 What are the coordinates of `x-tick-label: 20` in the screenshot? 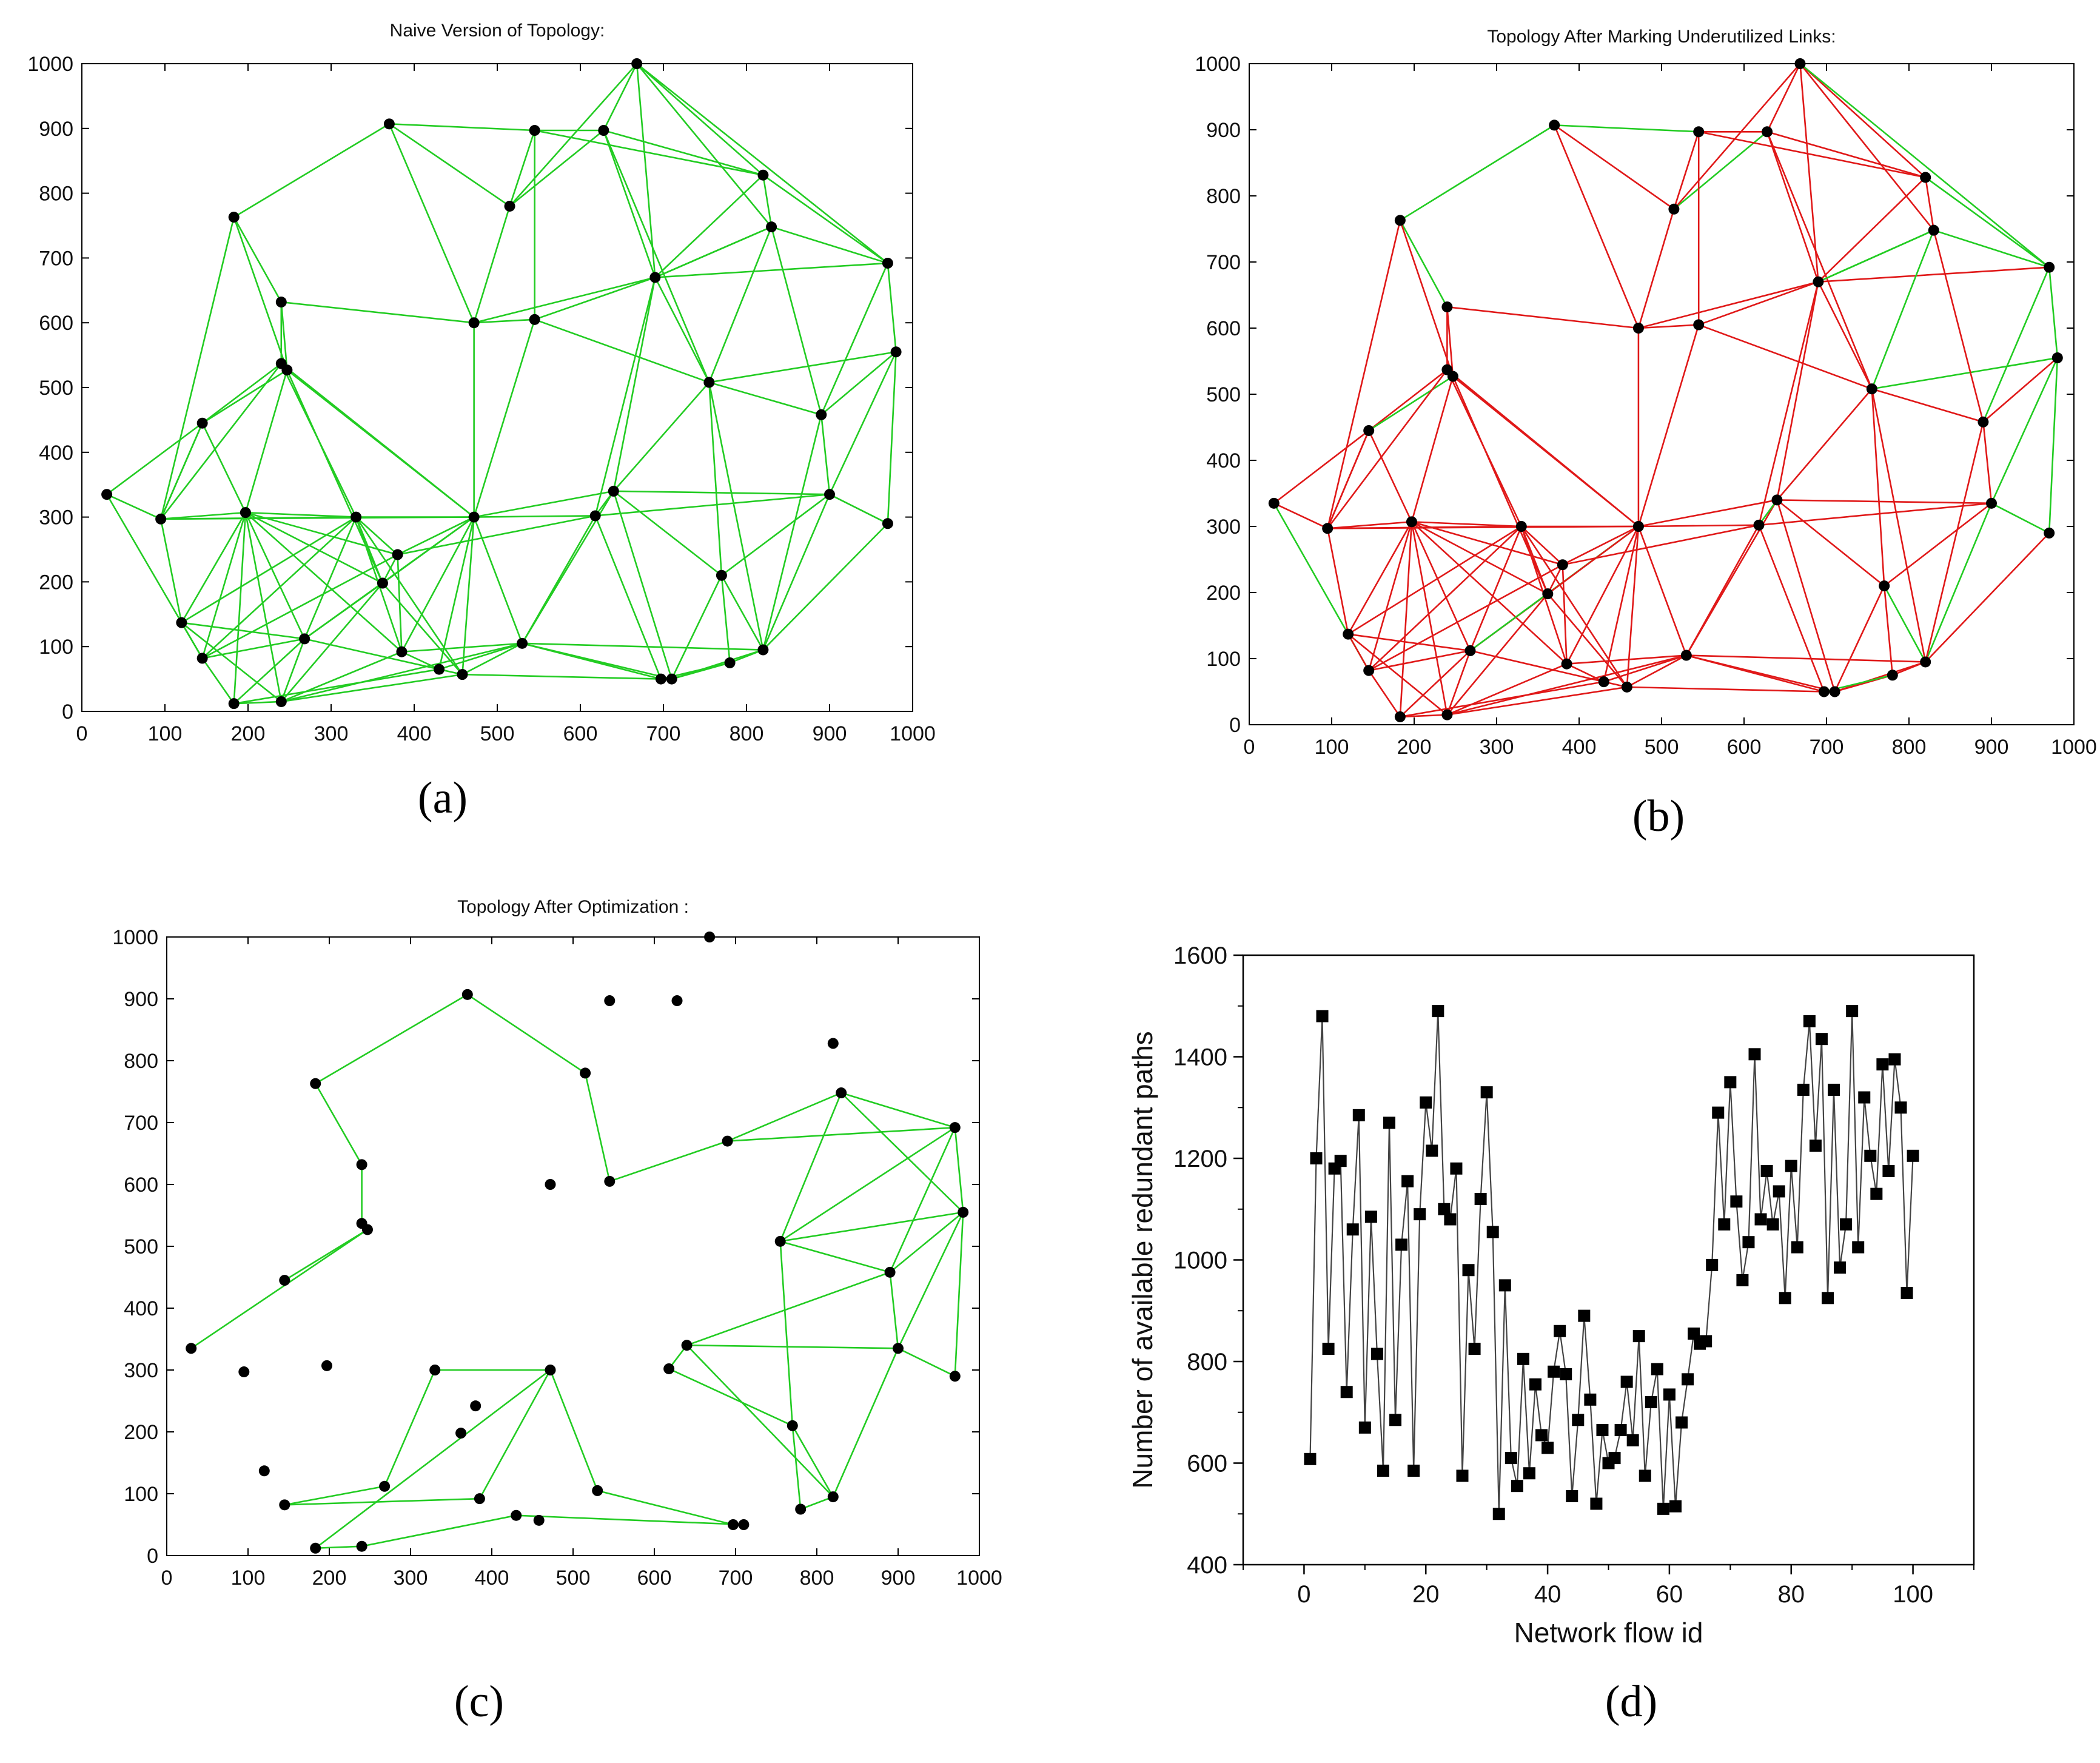 It's located at (1426, 1594).